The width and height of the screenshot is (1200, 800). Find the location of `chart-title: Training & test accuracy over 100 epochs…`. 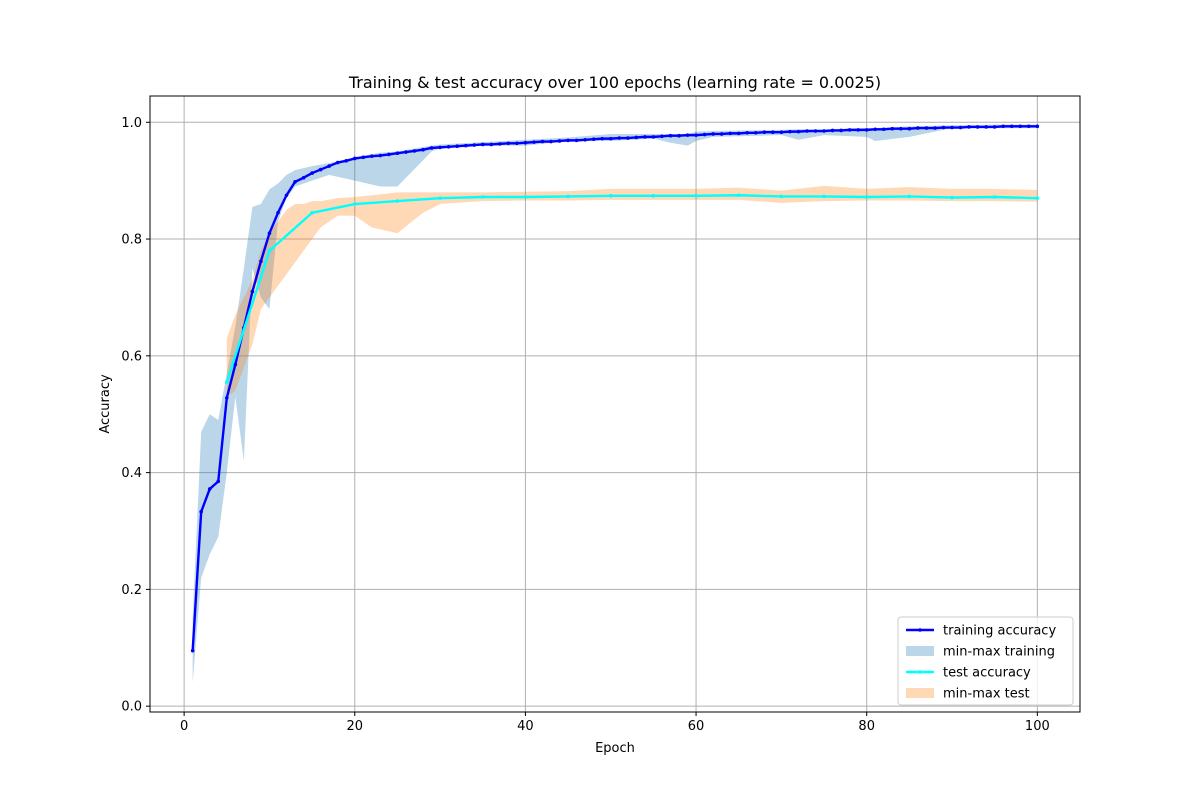

chart-title: Training & test accuracy over 100 epochs… is located at coordinates (614, 82).